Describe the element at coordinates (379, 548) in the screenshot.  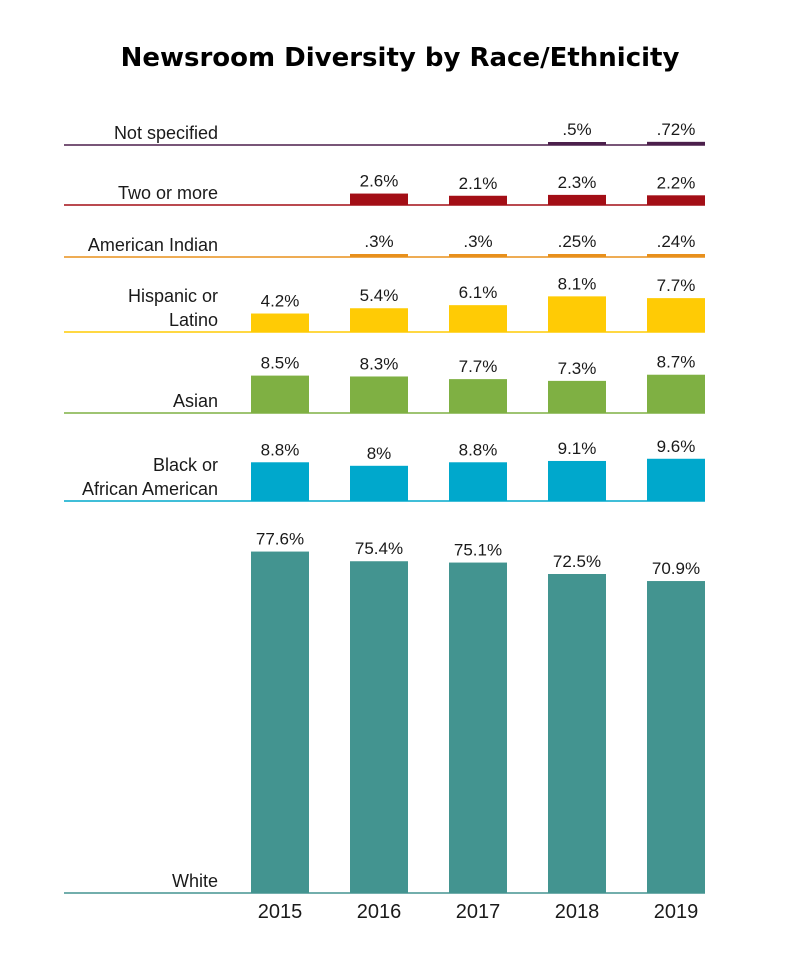
I see `value-label: 75.4%` at that location.